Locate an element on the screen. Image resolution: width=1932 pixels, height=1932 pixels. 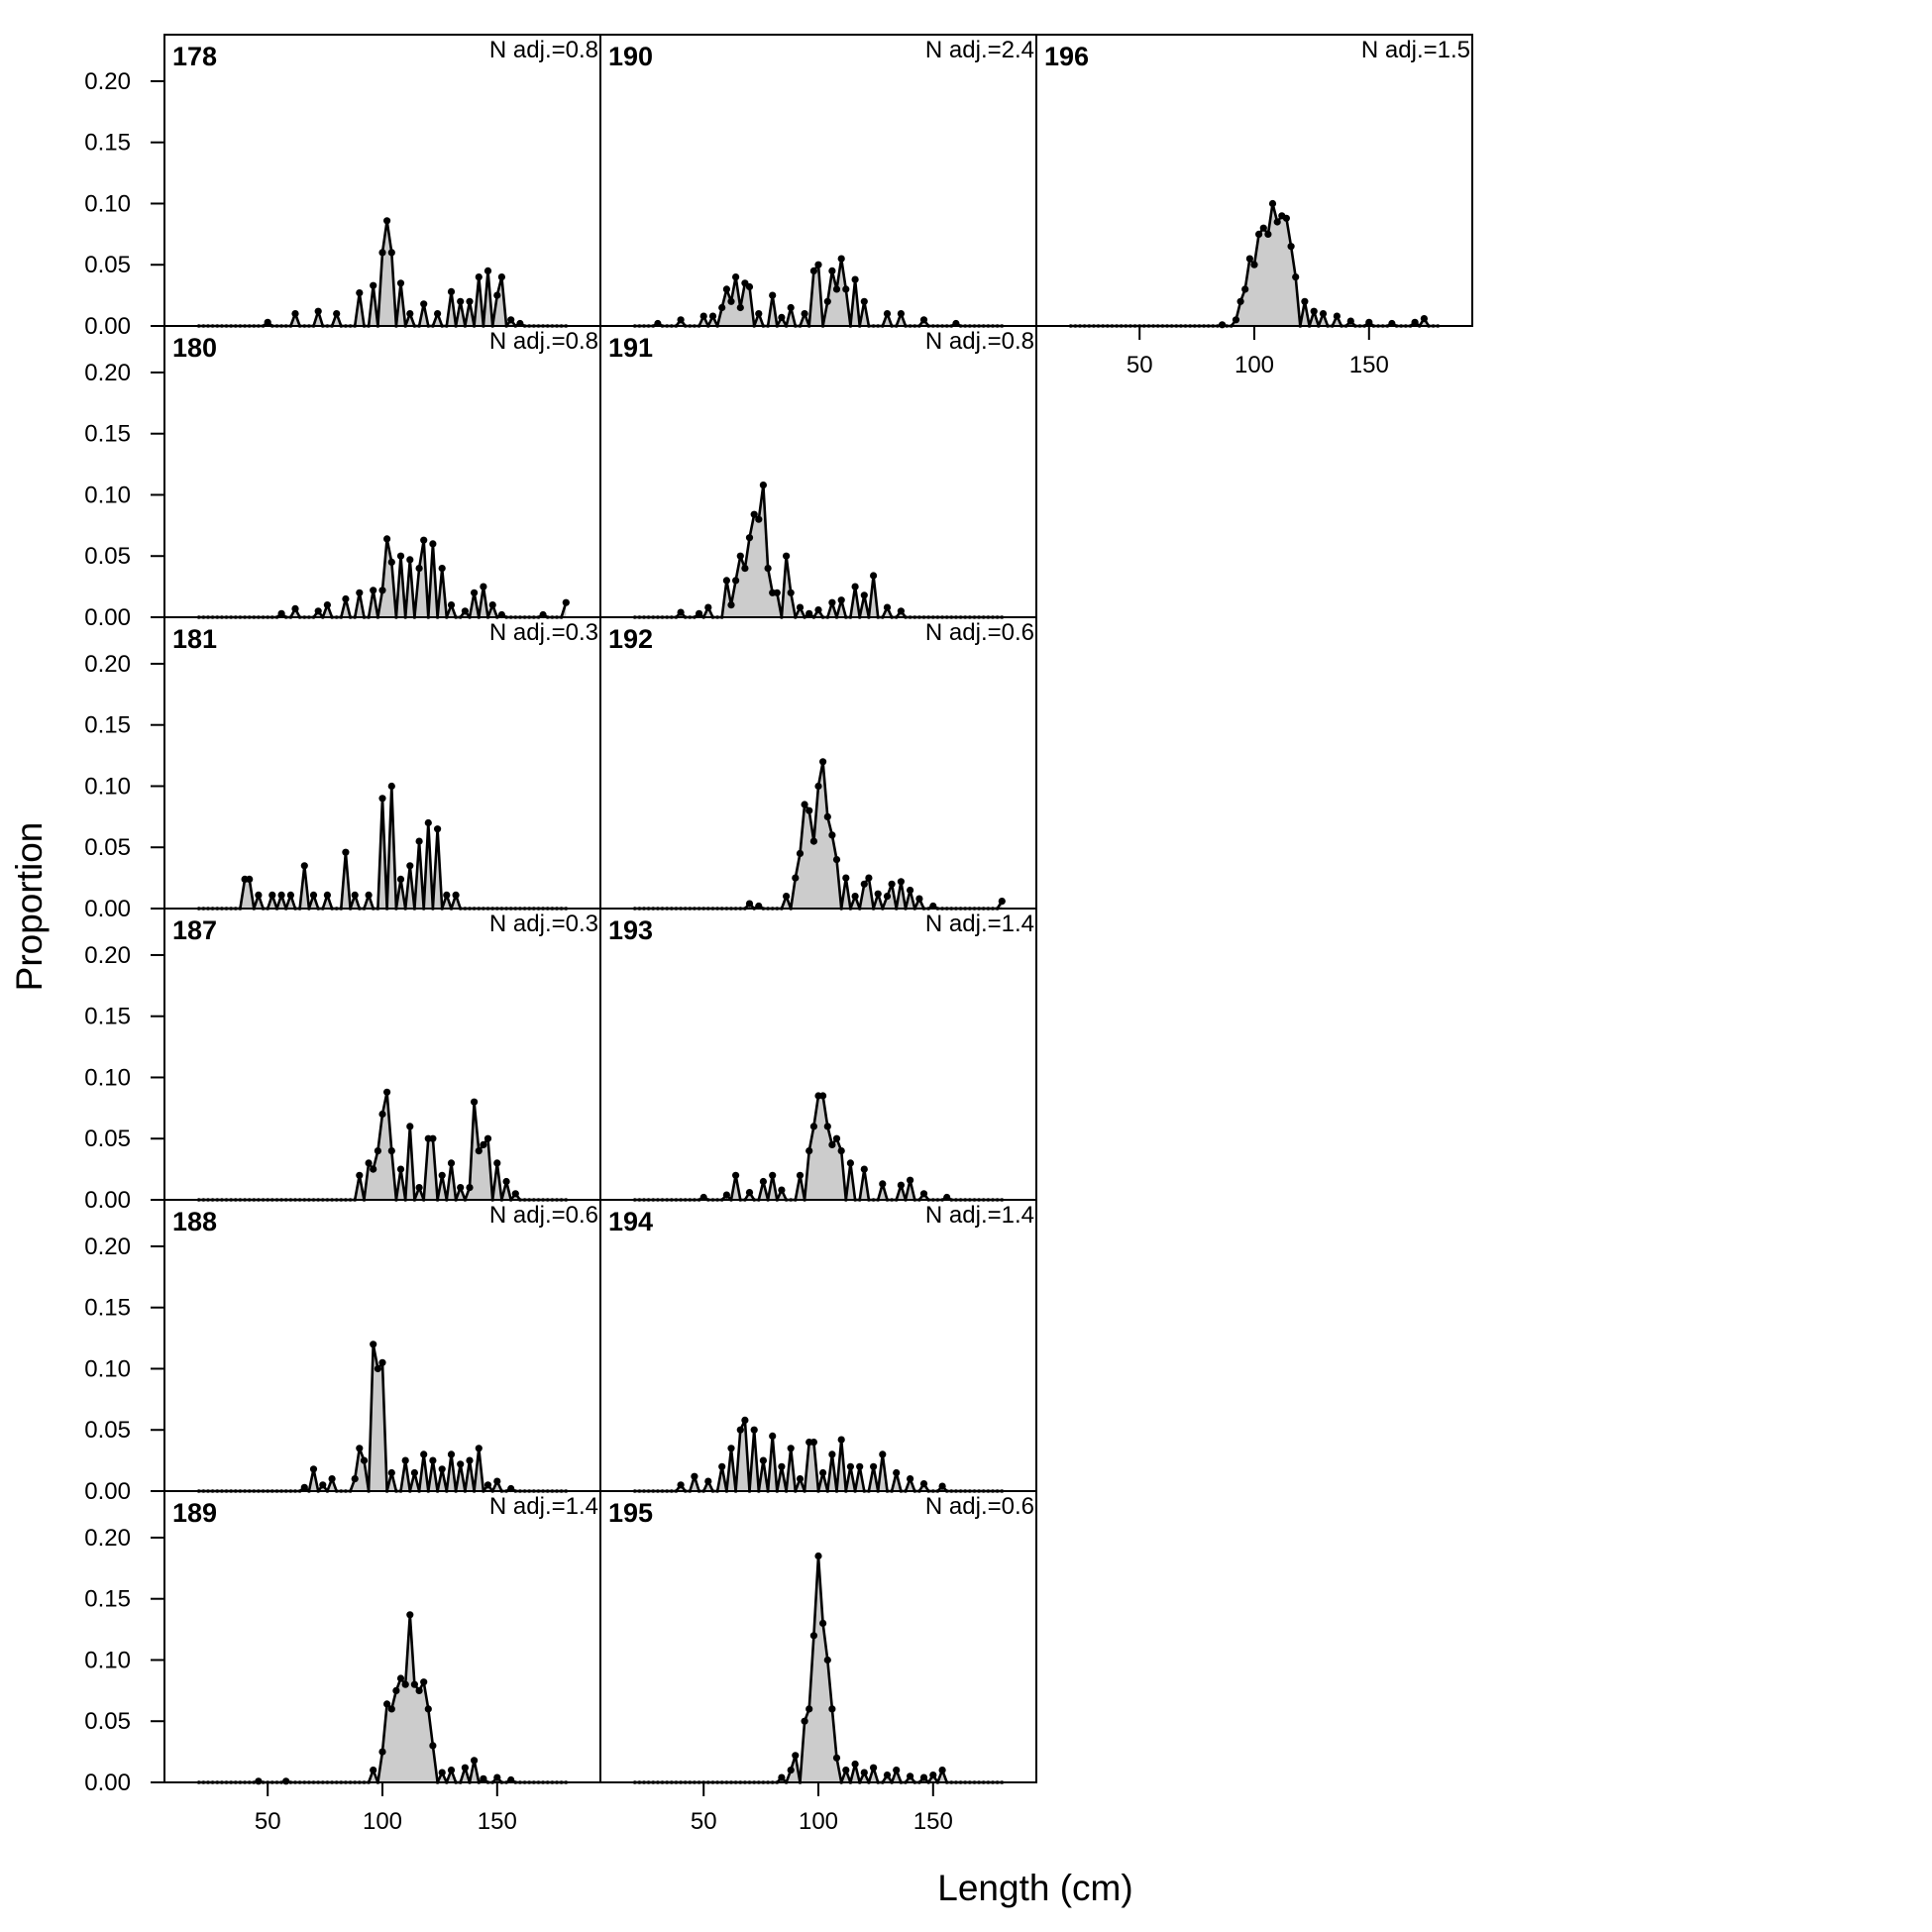
panel-id-label: 194 is located at coordinates (631, 1221).